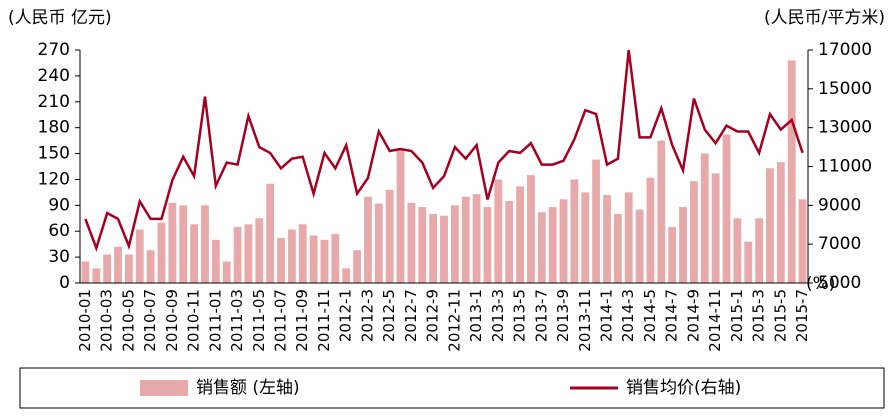 This screenshot has width=893, height=416. Describe the element at coordinates (780, 315) in the screenshot. I see `x-tick-label: 2015-5` at that location.